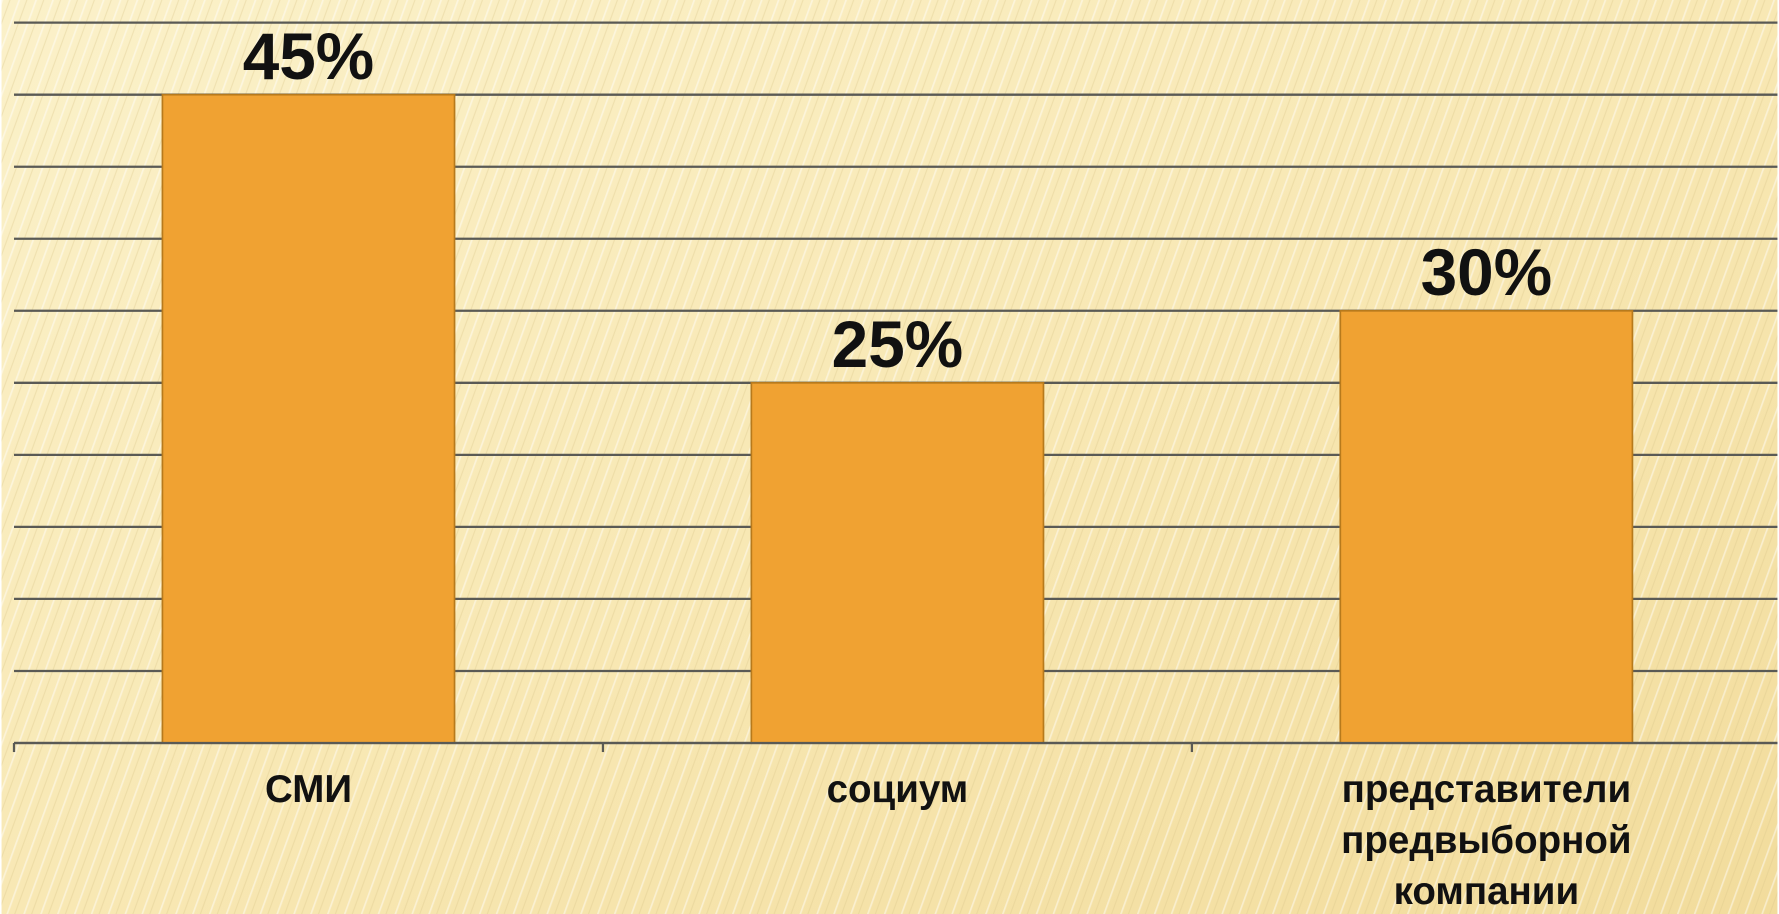 This screenshot has height=914, width=1779. What do you see at coordinates (897, 344) in the screenshot?
I see `value-label: 25%` at bounding box center [897, 344].